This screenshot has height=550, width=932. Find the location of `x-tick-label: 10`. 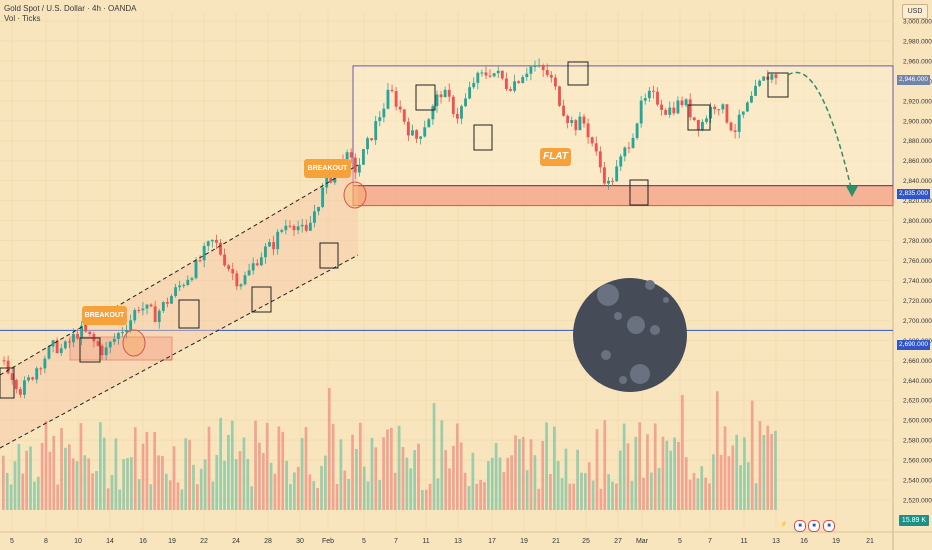

x-tick-label: 10 is located at coordinates (78, 541).